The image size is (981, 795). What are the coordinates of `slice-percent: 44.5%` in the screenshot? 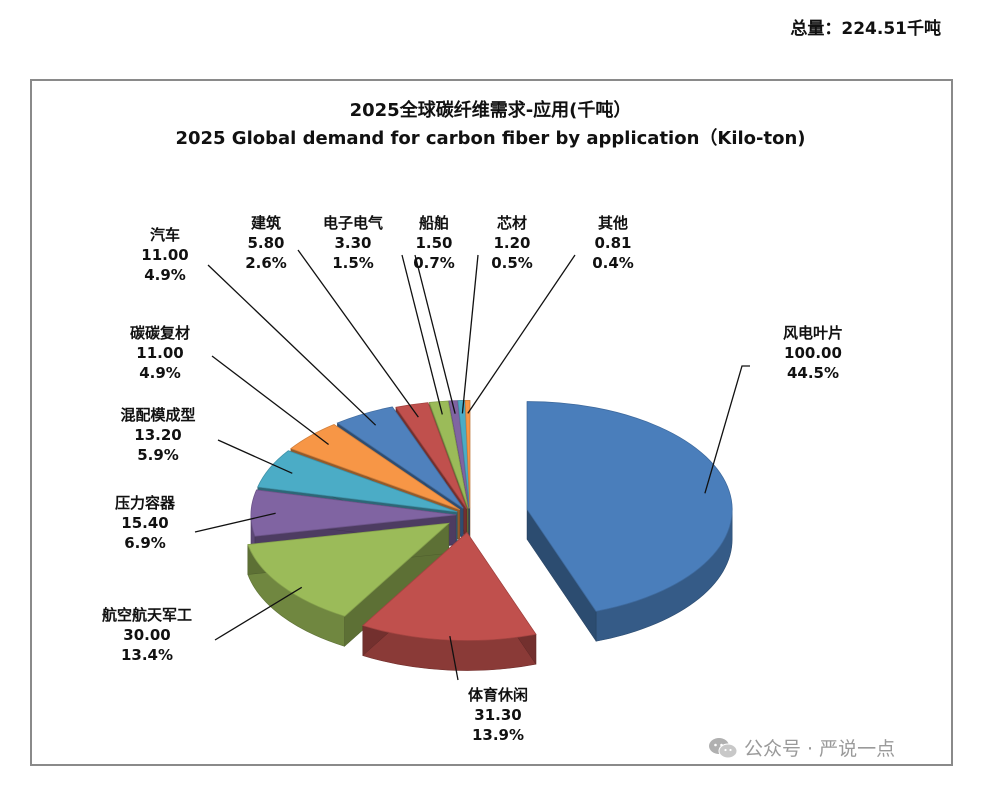 It's located at (813, 373).